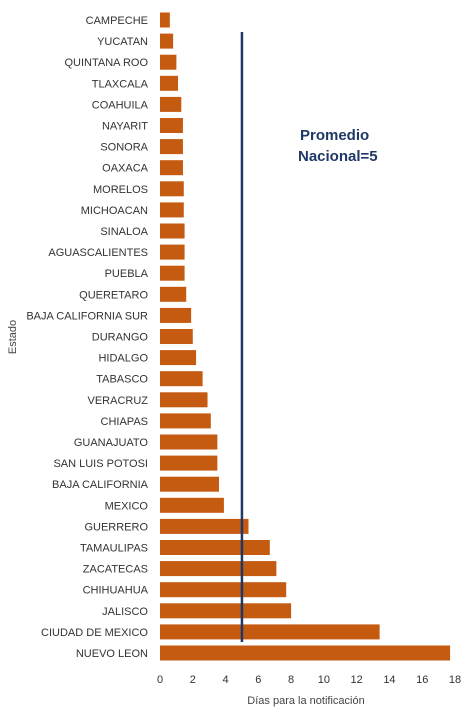 This screenshot has height=709, width=464. Describe the element at coordinates (120, 84) in the screenshot. I see `category-label: TLAXCALA` at that location.